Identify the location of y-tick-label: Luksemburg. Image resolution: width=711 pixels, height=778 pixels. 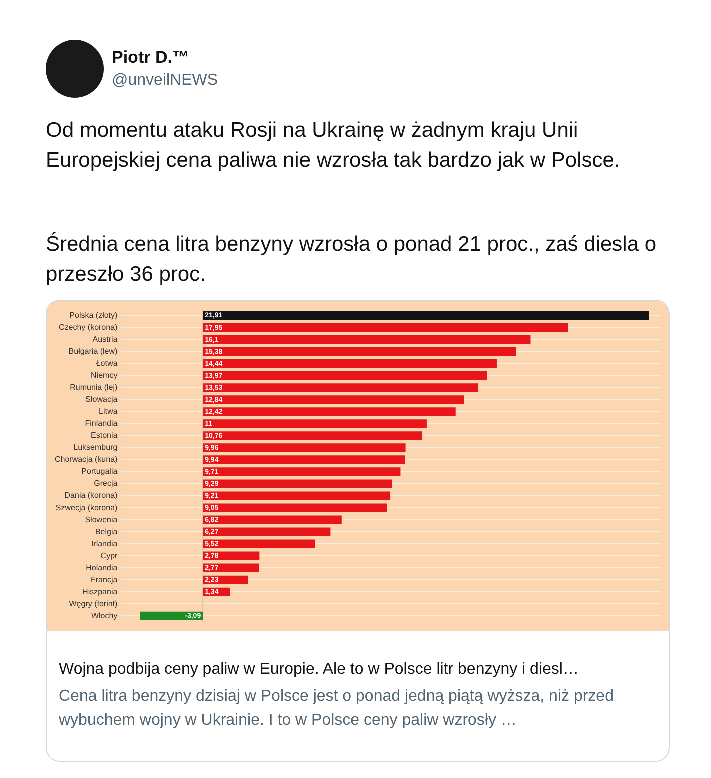
(96, 447).